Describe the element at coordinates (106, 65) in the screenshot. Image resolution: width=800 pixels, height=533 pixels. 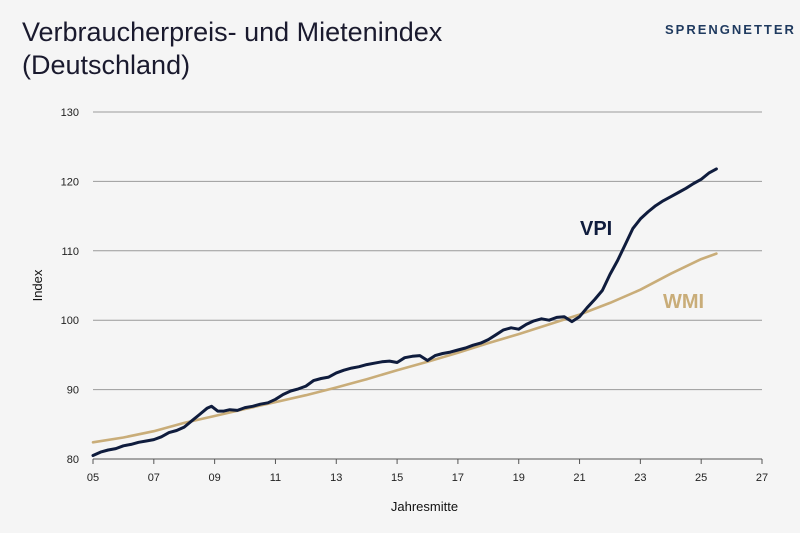
I see `title-line-2: (Deutschland)` at that location.